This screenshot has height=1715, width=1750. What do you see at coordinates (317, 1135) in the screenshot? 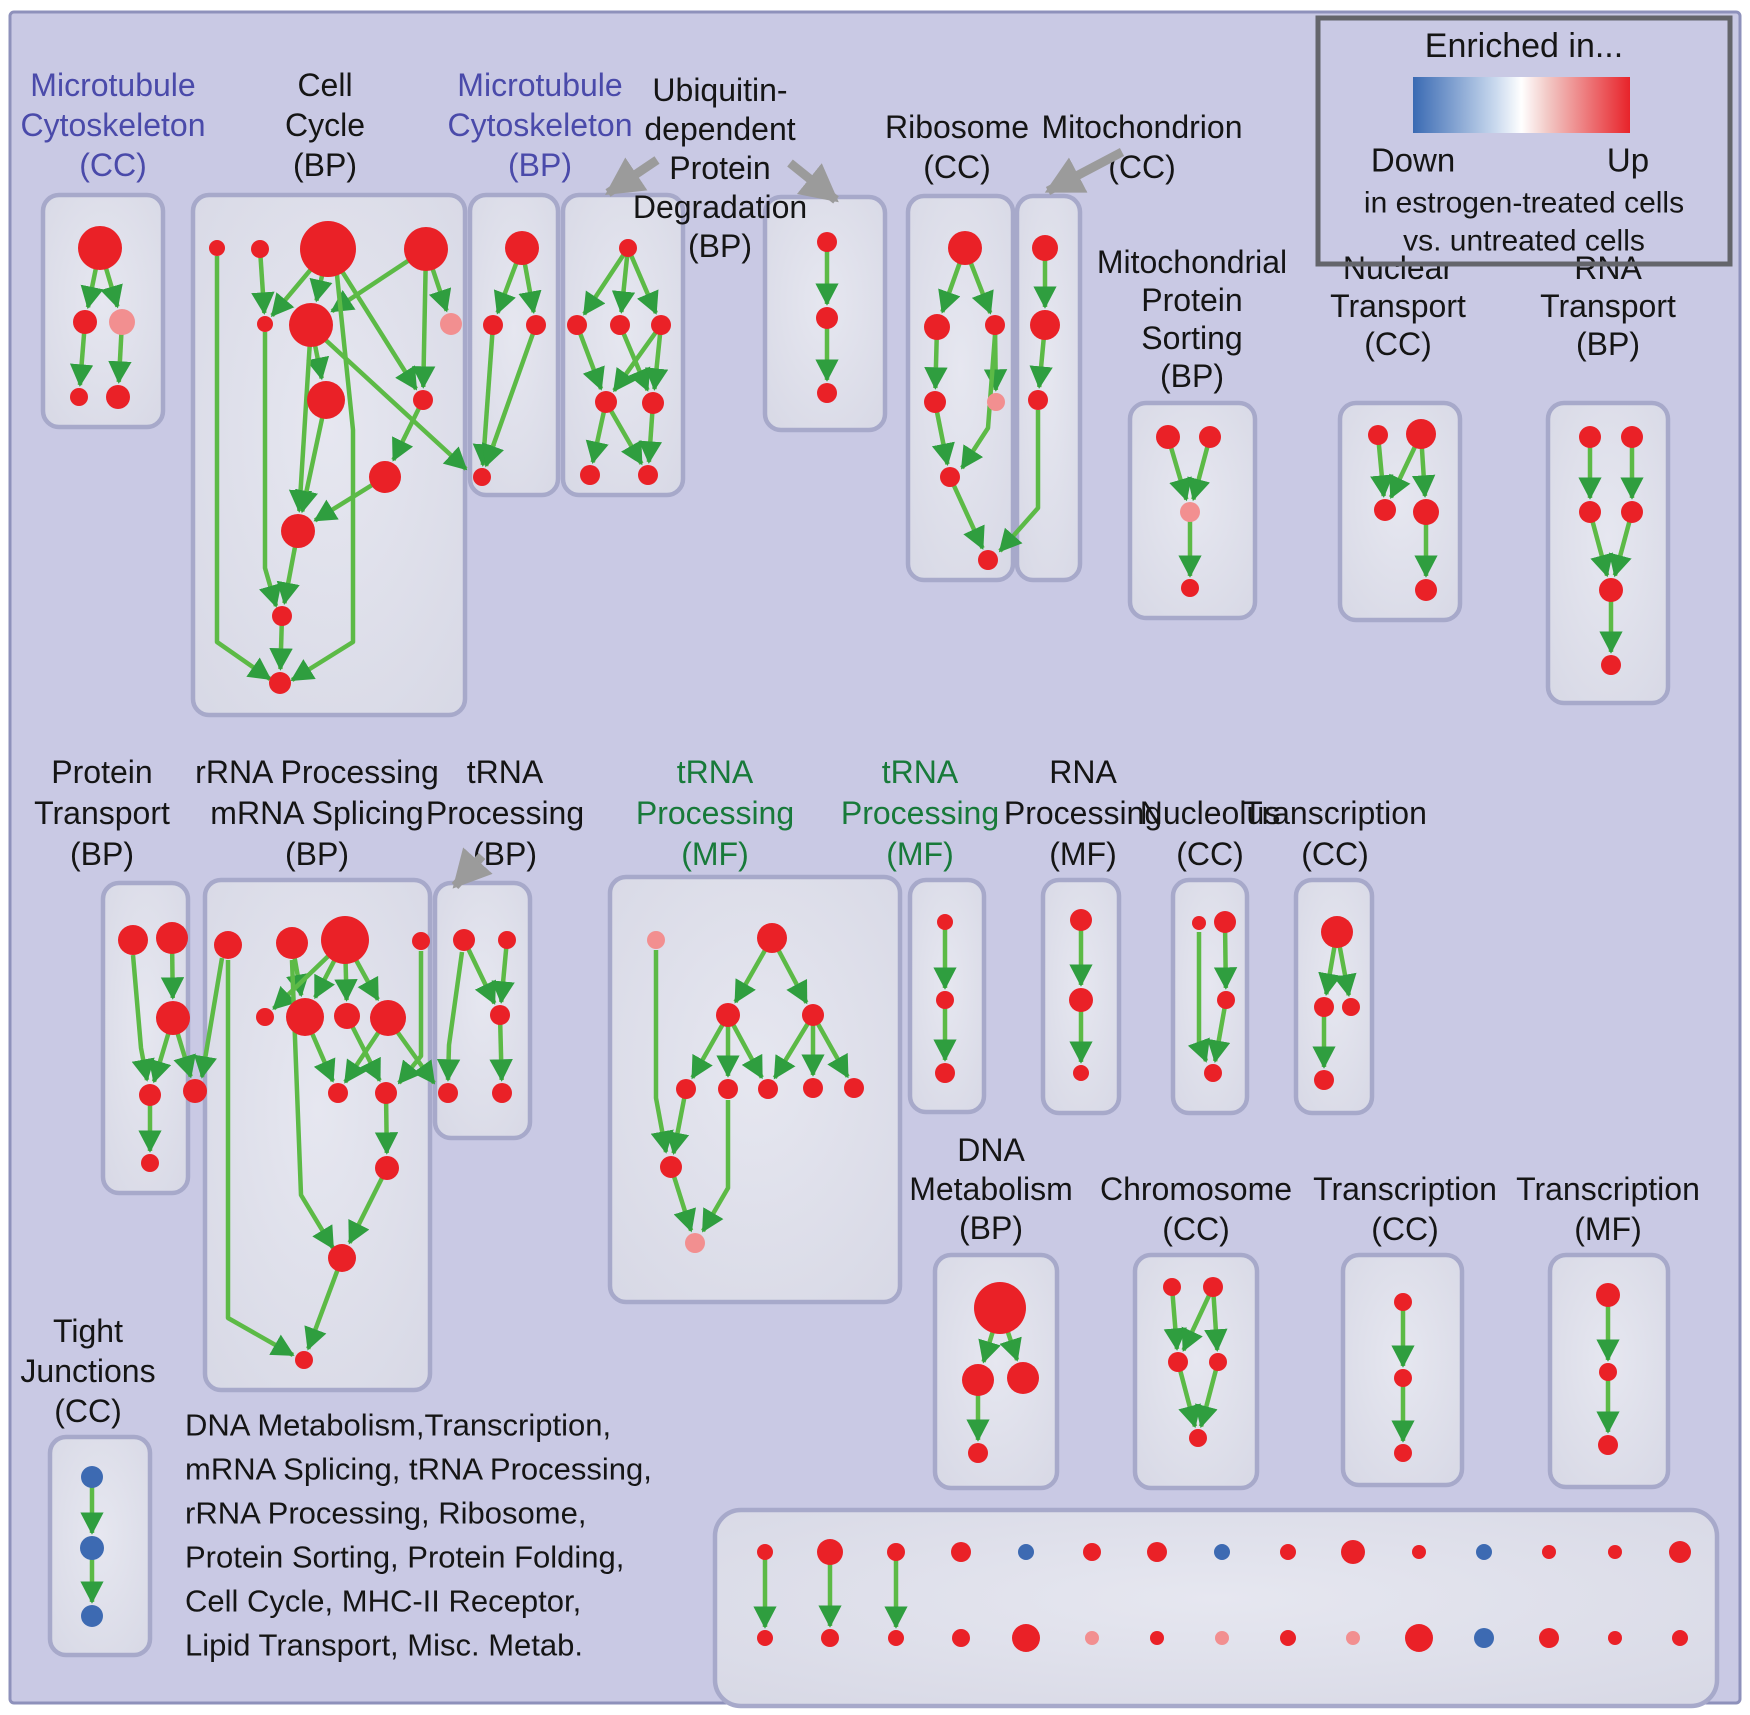
I see `cluster-box-rrna-bp` at bounding box center [317, 1135].